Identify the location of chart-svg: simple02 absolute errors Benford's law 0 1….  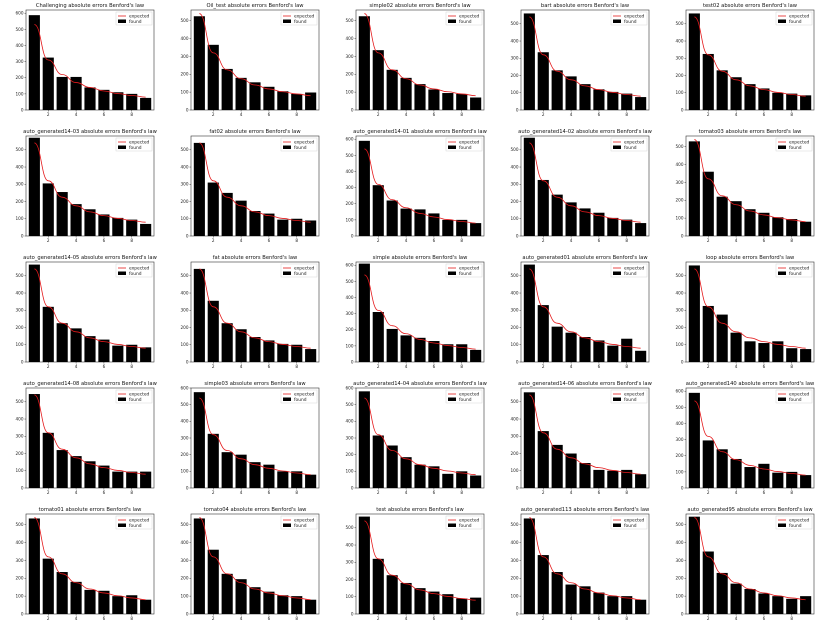
(415, 60).